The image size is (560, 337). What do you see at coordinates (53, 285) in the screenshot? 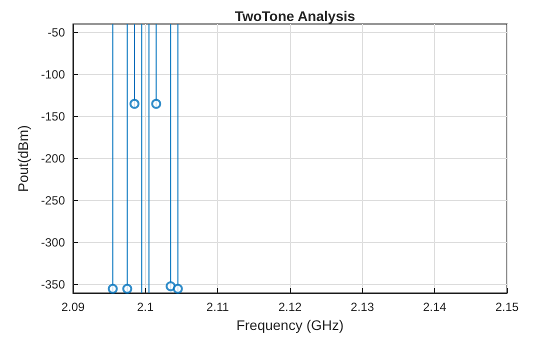
I see `y-tick-label: -350` at bounding box center [53, 285].